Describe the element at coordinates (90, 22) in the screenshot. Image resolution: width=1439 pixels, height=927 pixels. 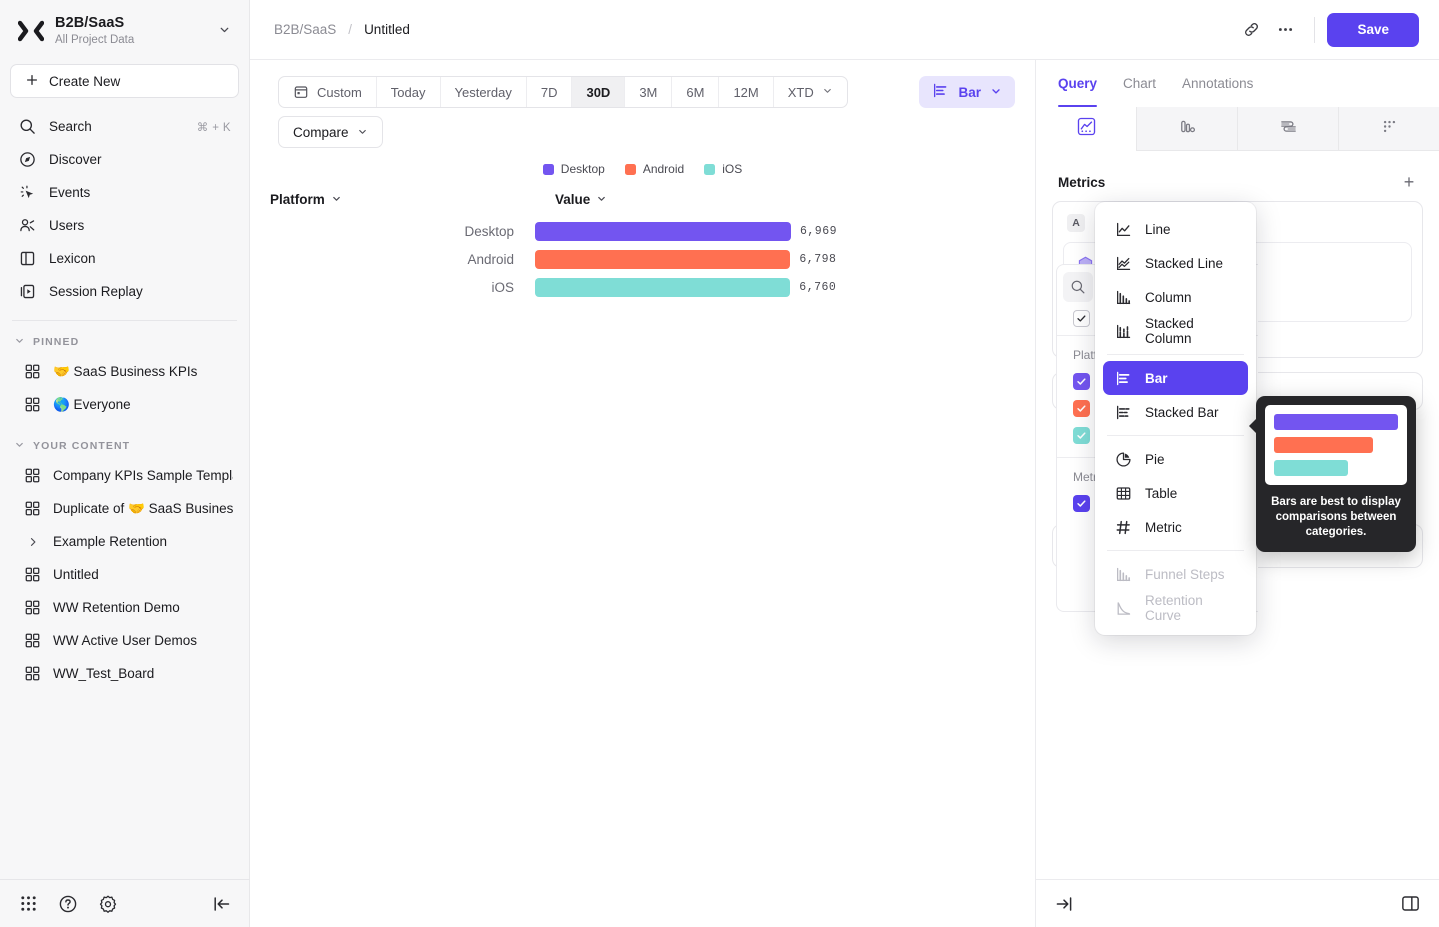
I see `project-name: B2B/SaaS` at that location.